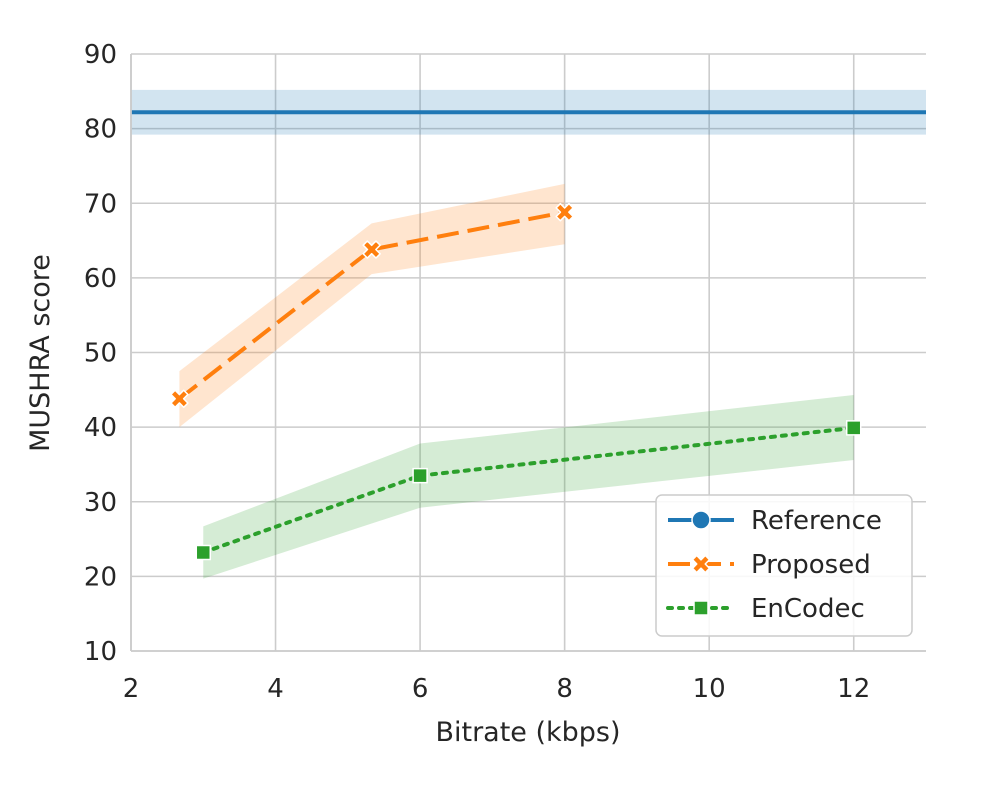 The width and height of the screenshot is (986, 790). What do you see at coordinates (40, 353) in the screenshot?
I see `y-axis-label: MUSHRA score` at bounding box center [40, 353].